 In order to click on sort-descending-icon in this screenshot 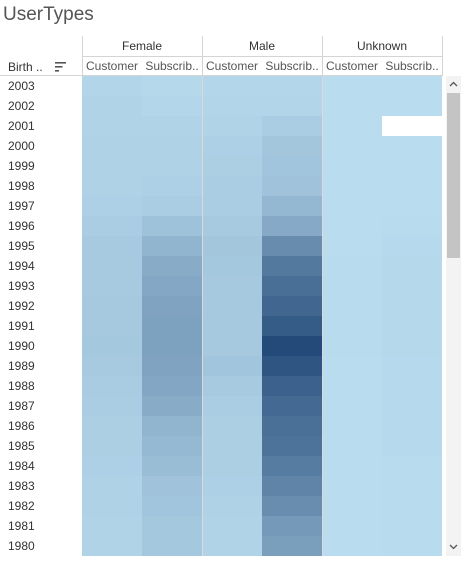, I will do `click(61, 67)`.